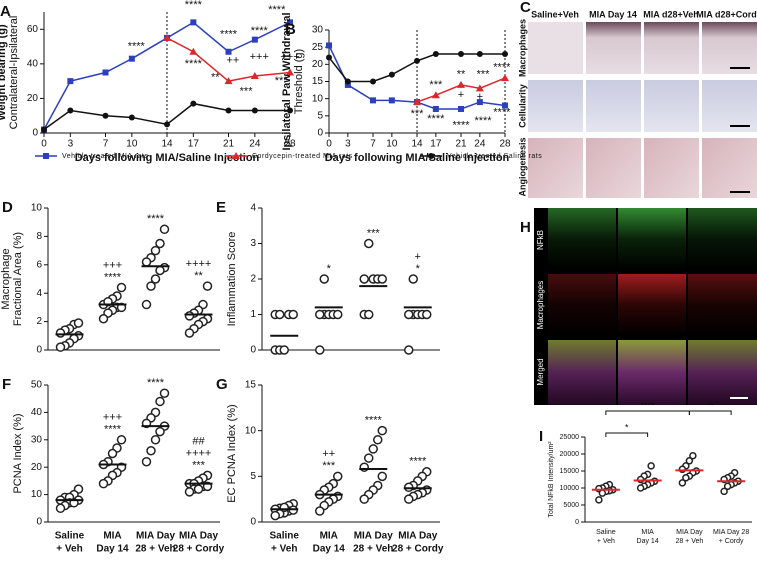 Image resolution: width=757 pixels, height=568 pixels. Describe the element at coordinates (329, 144) in the screenshot. I see `x-tick-label: 0` at that location.